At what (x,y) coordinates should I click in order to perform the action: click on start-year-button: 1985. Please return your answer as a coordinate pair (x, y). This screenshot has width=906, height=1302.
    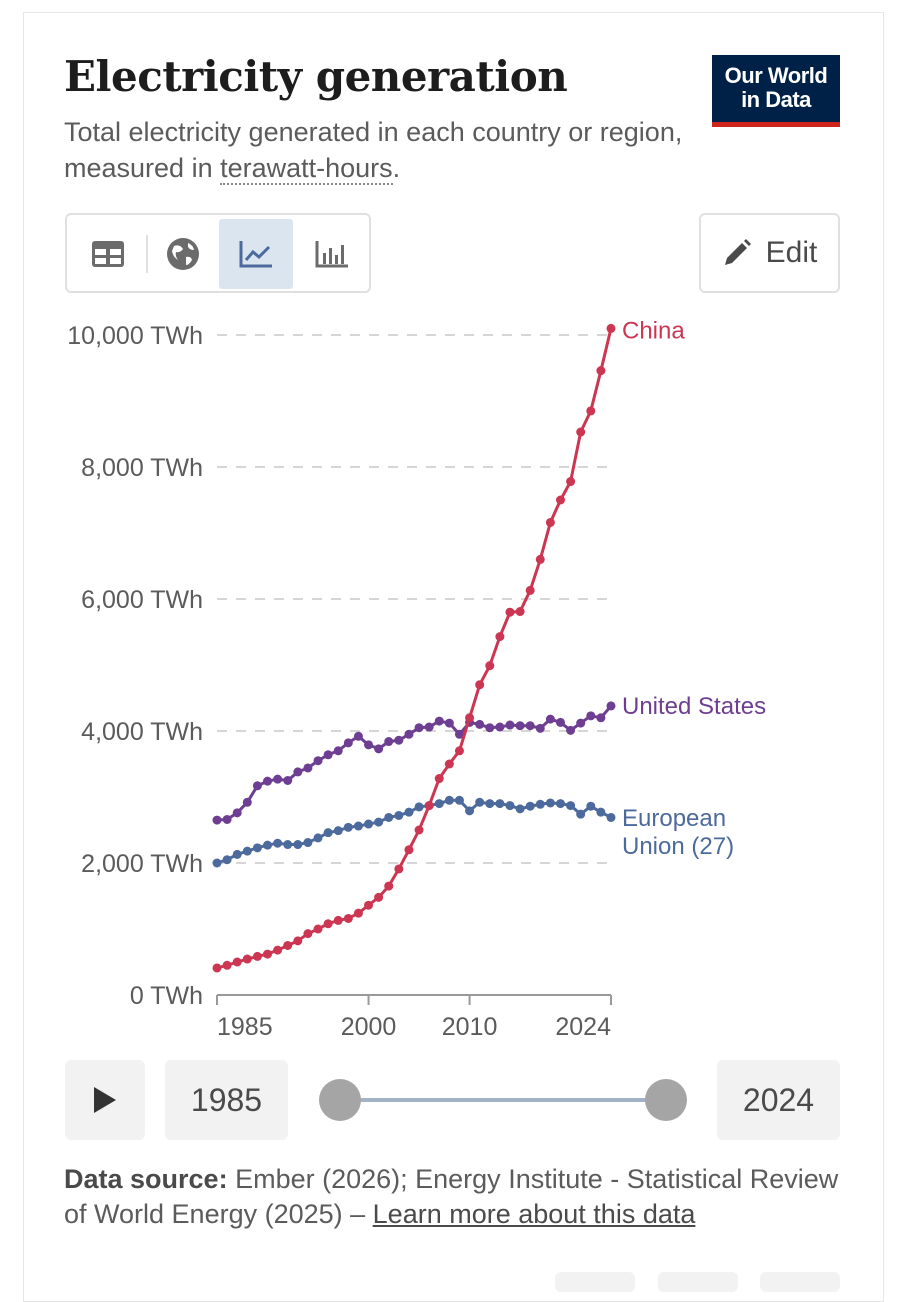
    Looking at the image, I should click on (226, 1100).